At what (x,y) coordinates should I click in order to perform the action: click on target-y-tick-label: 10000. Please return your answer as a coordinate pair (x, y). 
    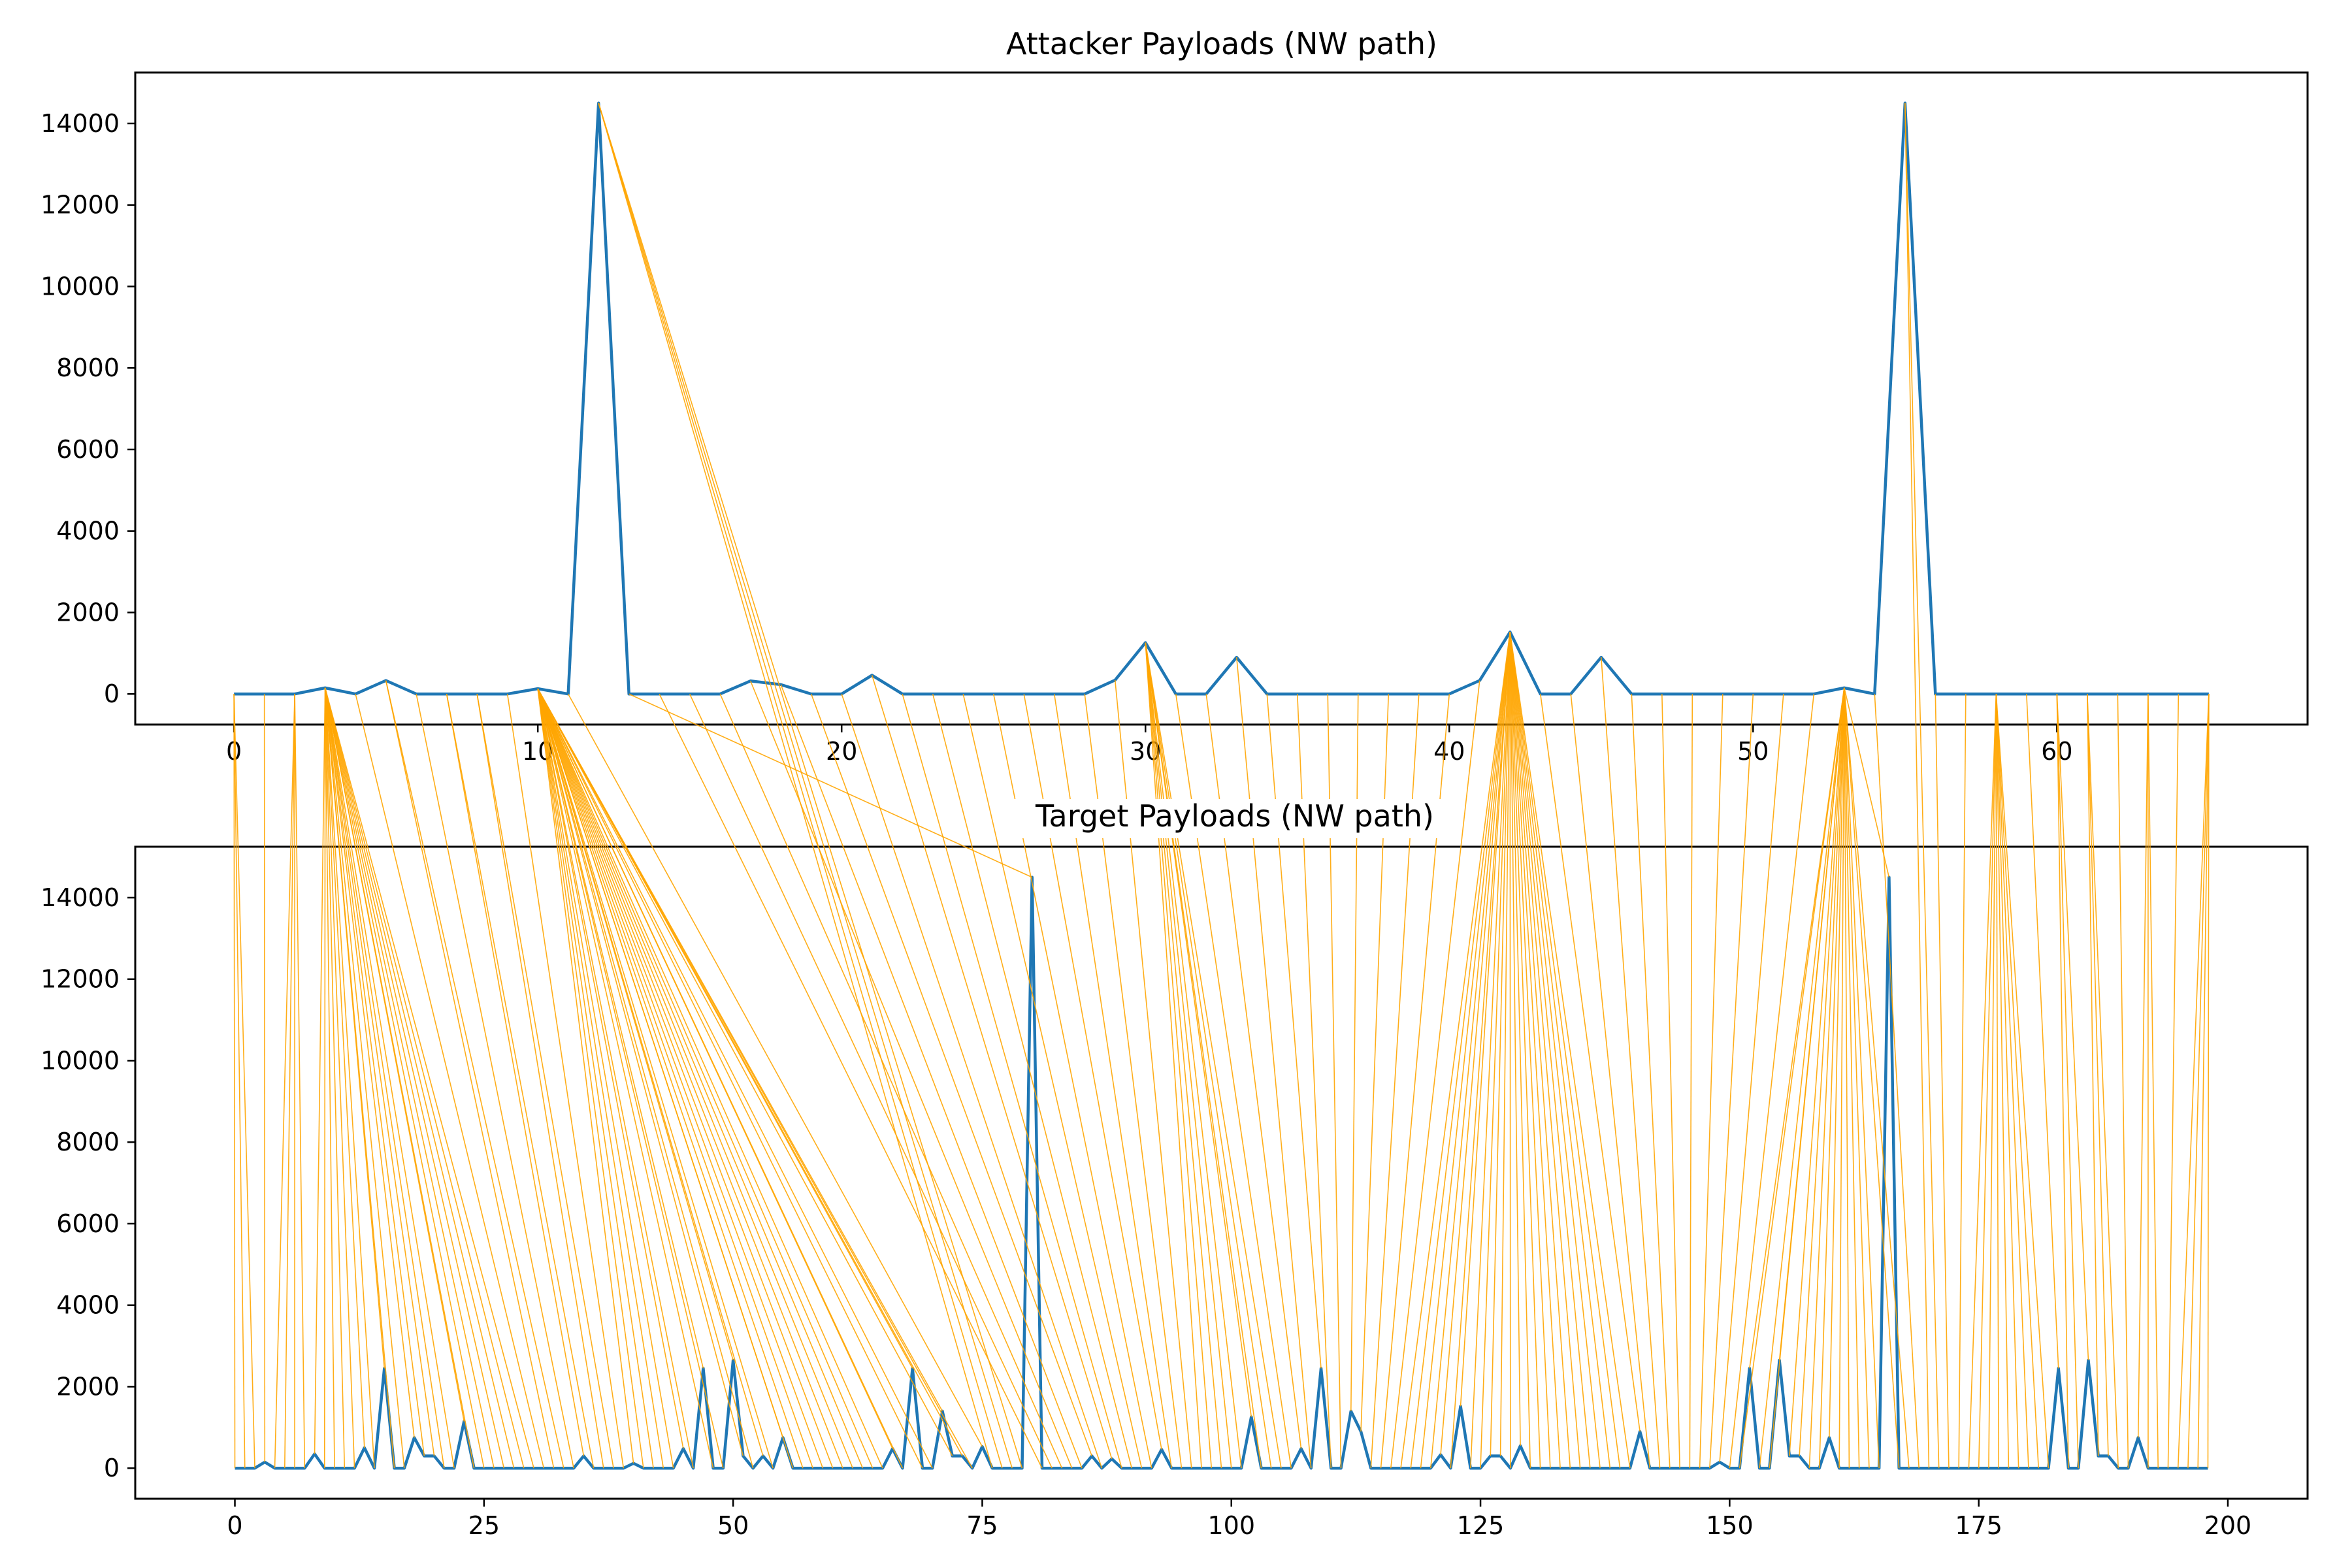
    Looking at the image, I should click on (80, 1060).